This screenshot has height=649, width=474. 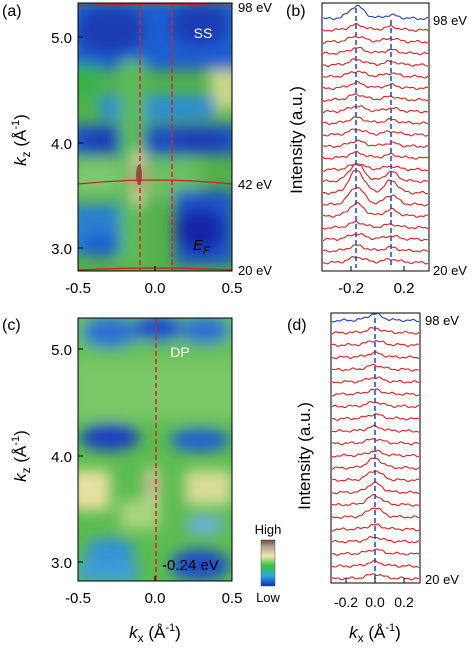 I want to click on panel-a-xtick-zero: 0.0, so click(x=155, y=288).